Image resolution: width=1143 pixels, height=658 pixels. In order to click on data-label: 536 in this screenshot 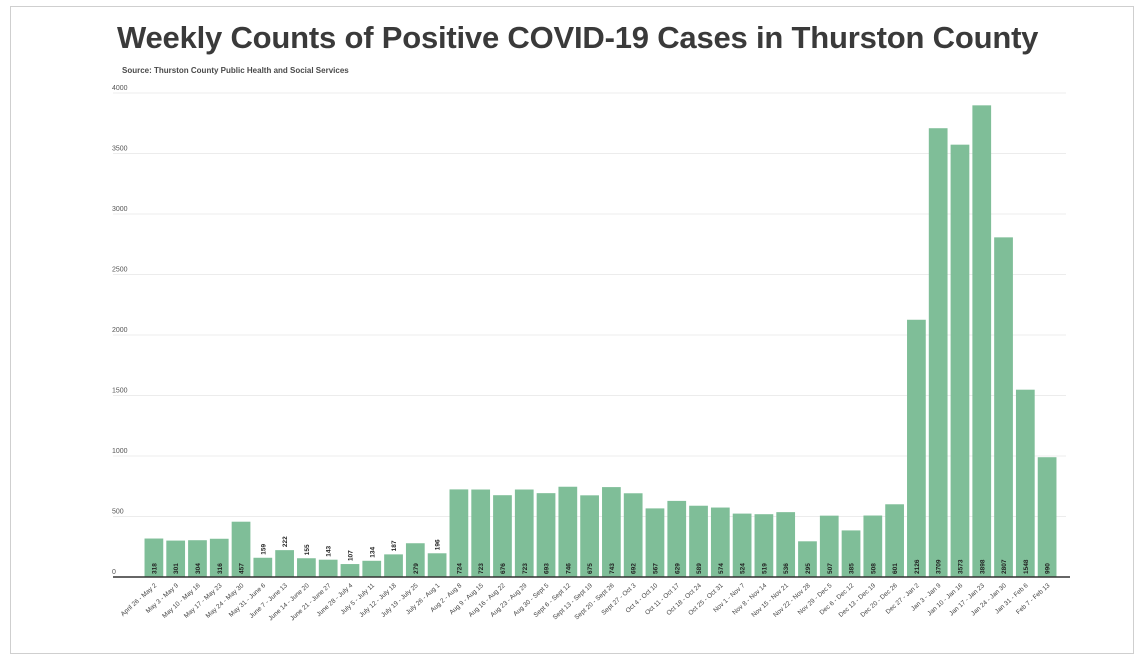, I will do `click(786, 568)`.